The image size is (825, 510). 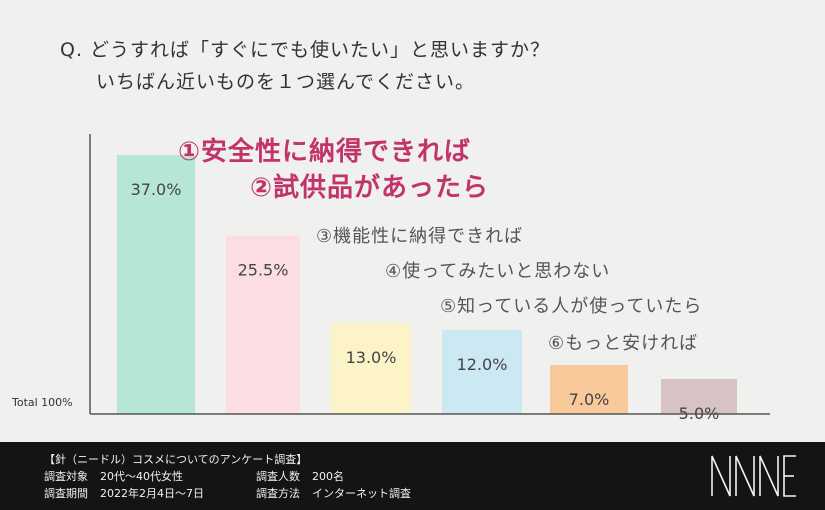 I want to click on value-label-2: 25.5%, so click(x=263, y=270).